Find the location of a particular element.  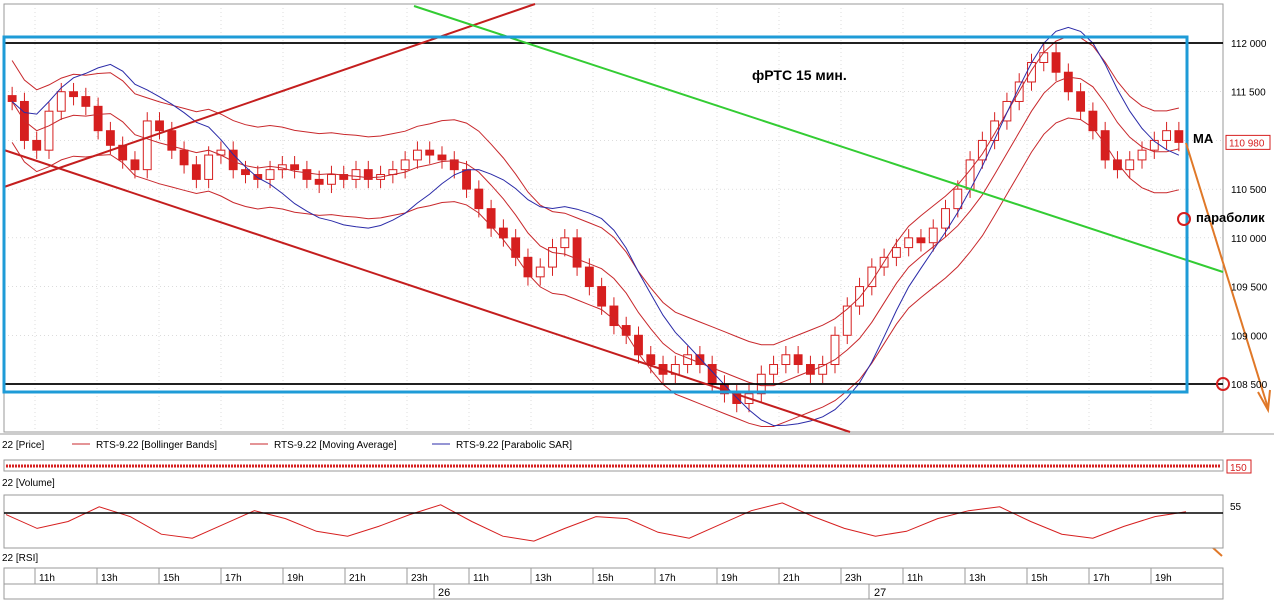

rsi-line is located at coordinates (596, 522).